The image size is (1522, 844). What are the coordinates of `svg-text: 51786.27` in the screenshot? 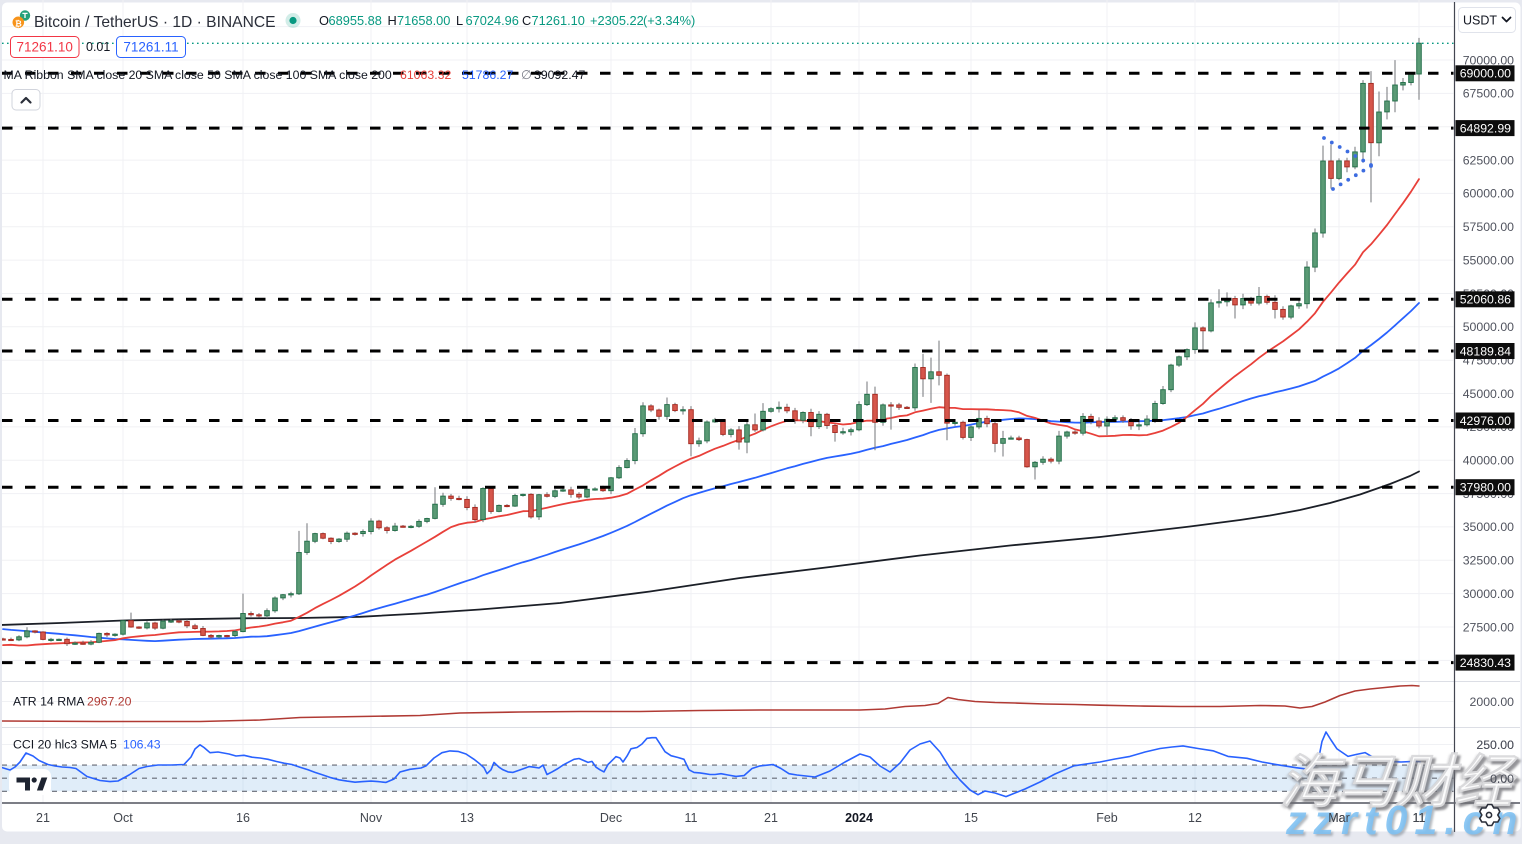 It's located at (487, 75).